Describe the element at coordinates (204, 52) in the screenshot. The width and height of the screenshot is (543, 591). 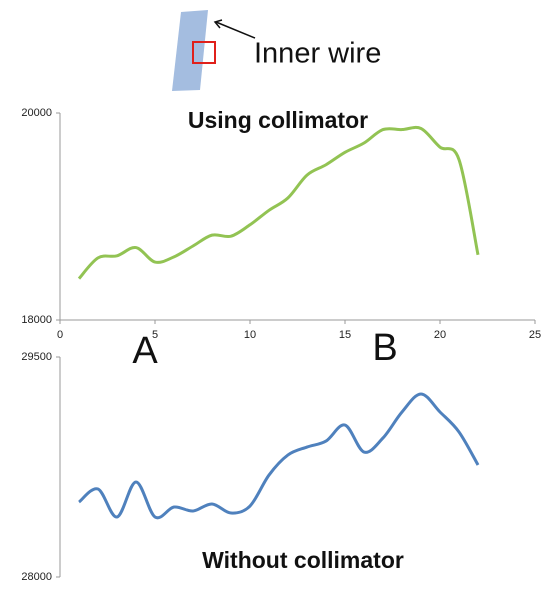
I see `roi-box` at that location.